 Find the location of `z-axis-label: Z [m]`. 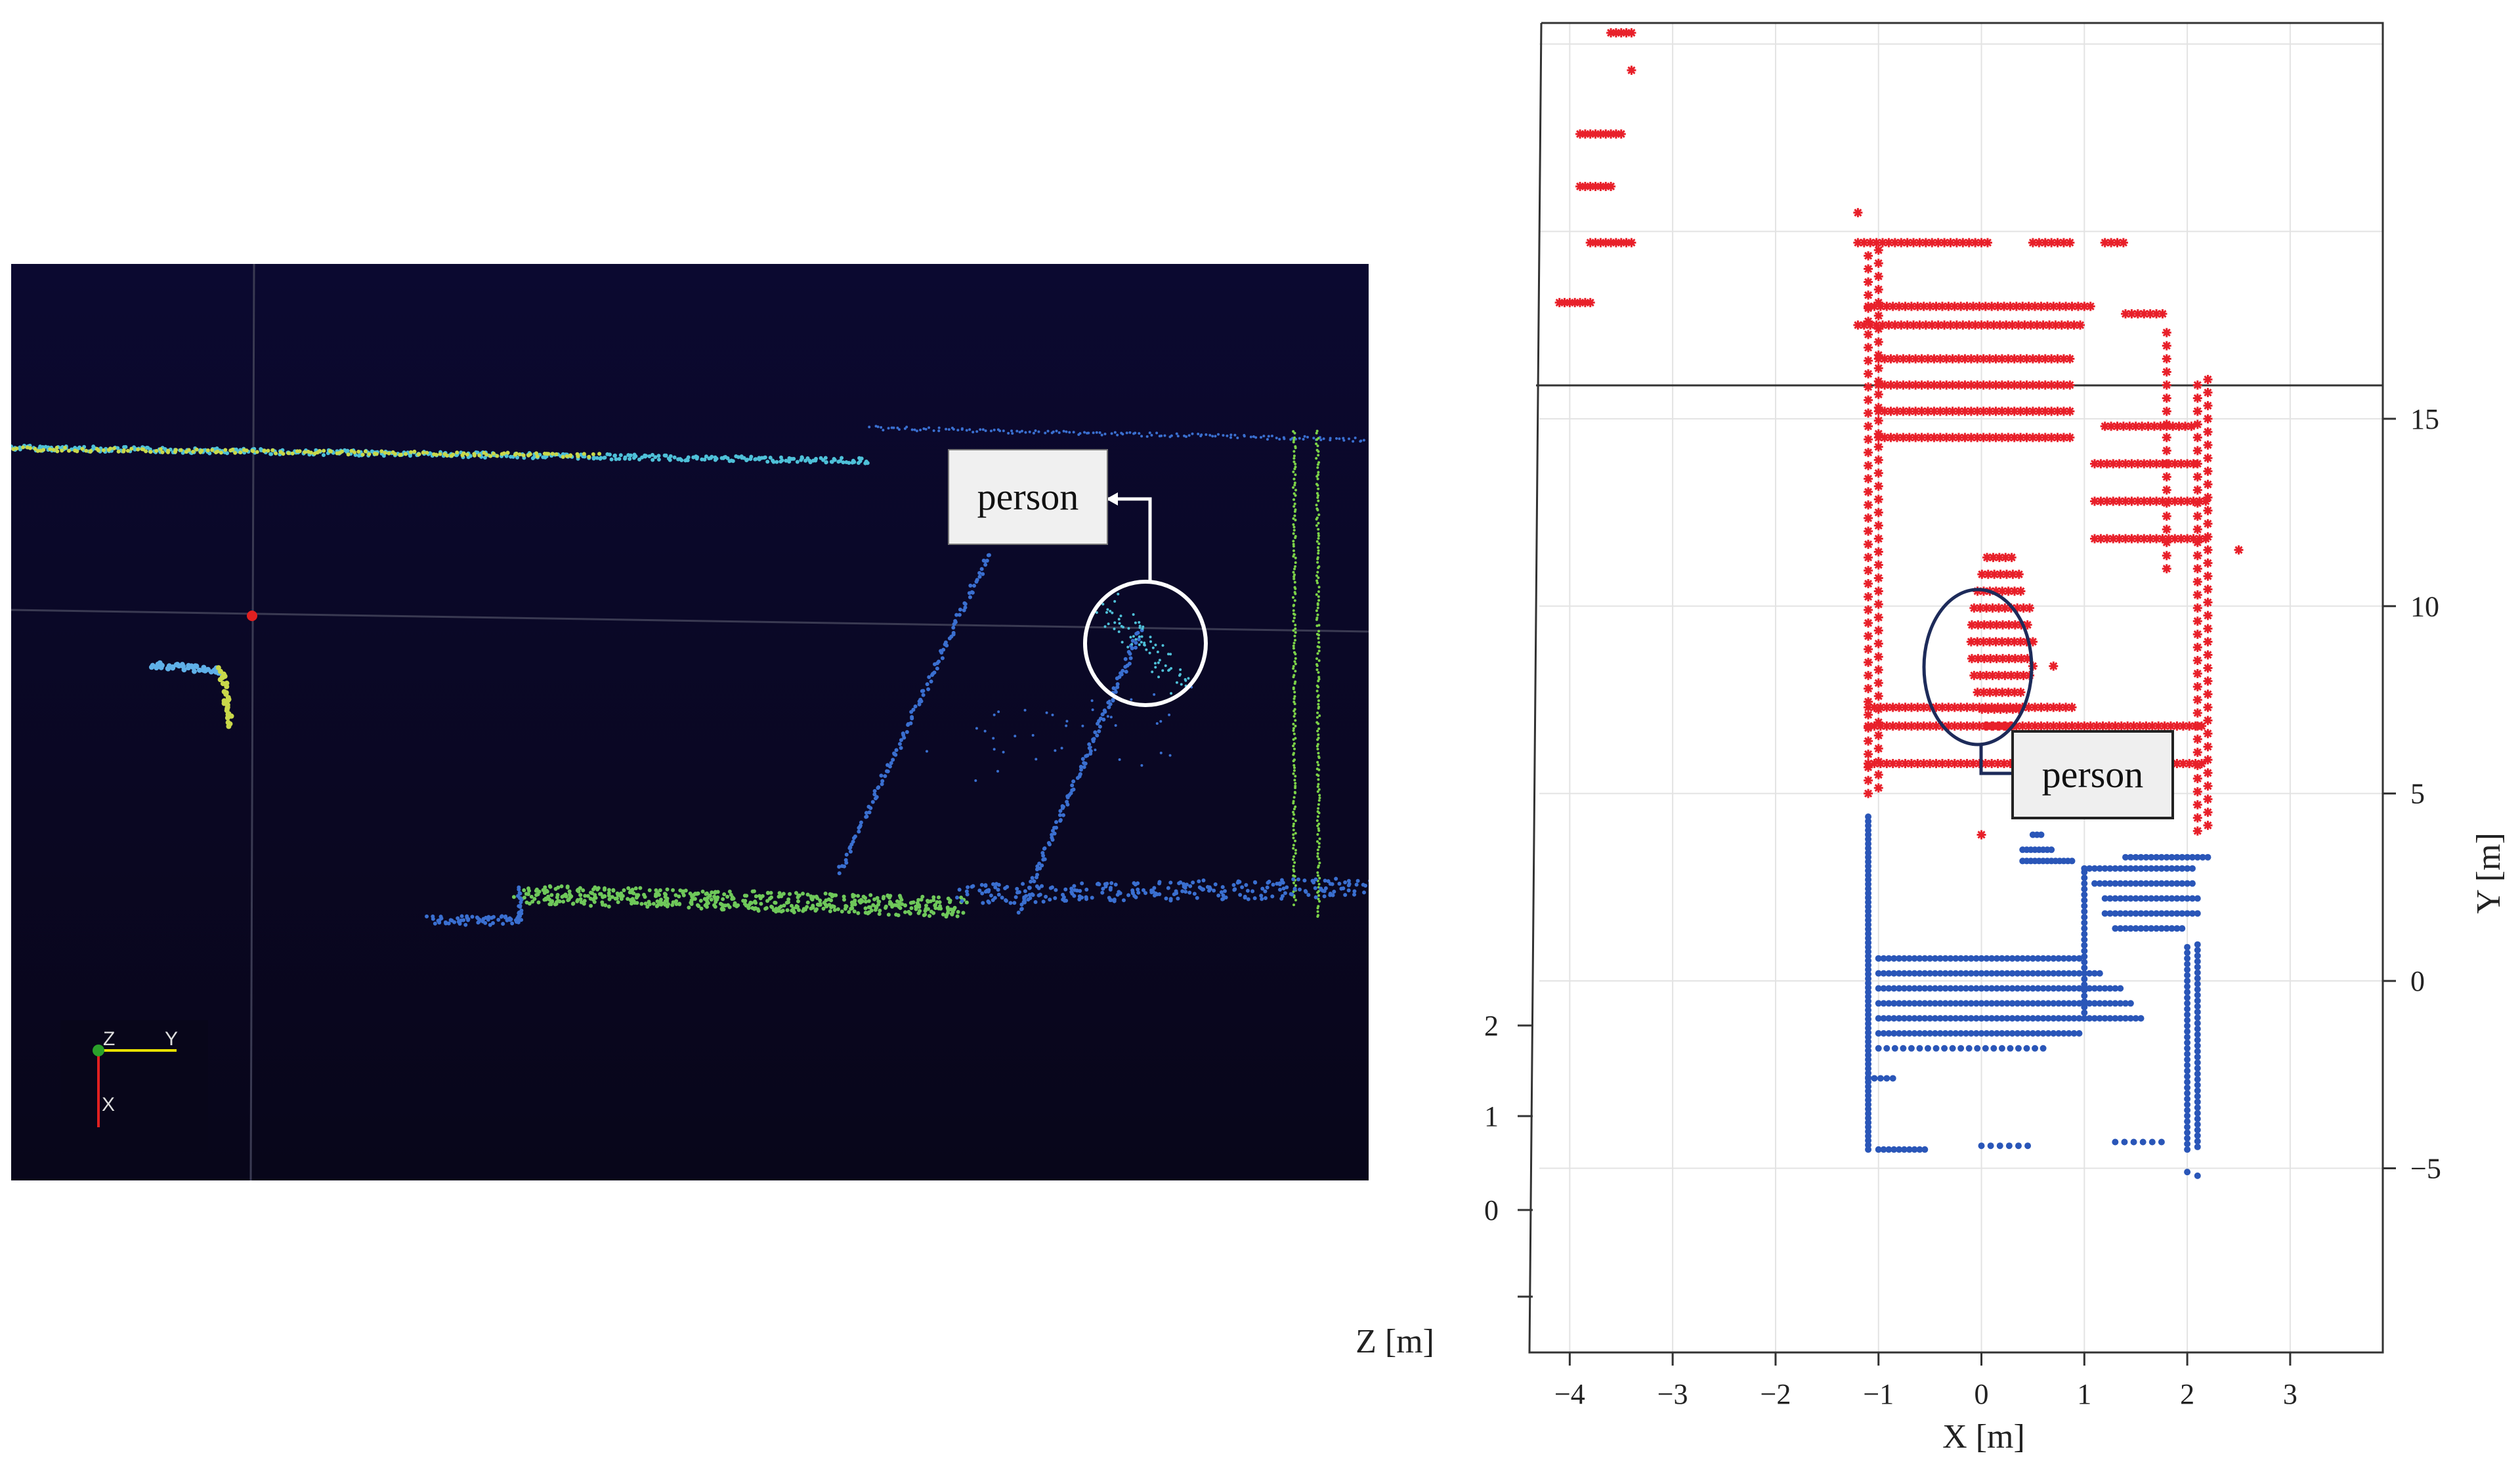

z-axis-label: Z [m] is located at coordinates (1395, 1341).